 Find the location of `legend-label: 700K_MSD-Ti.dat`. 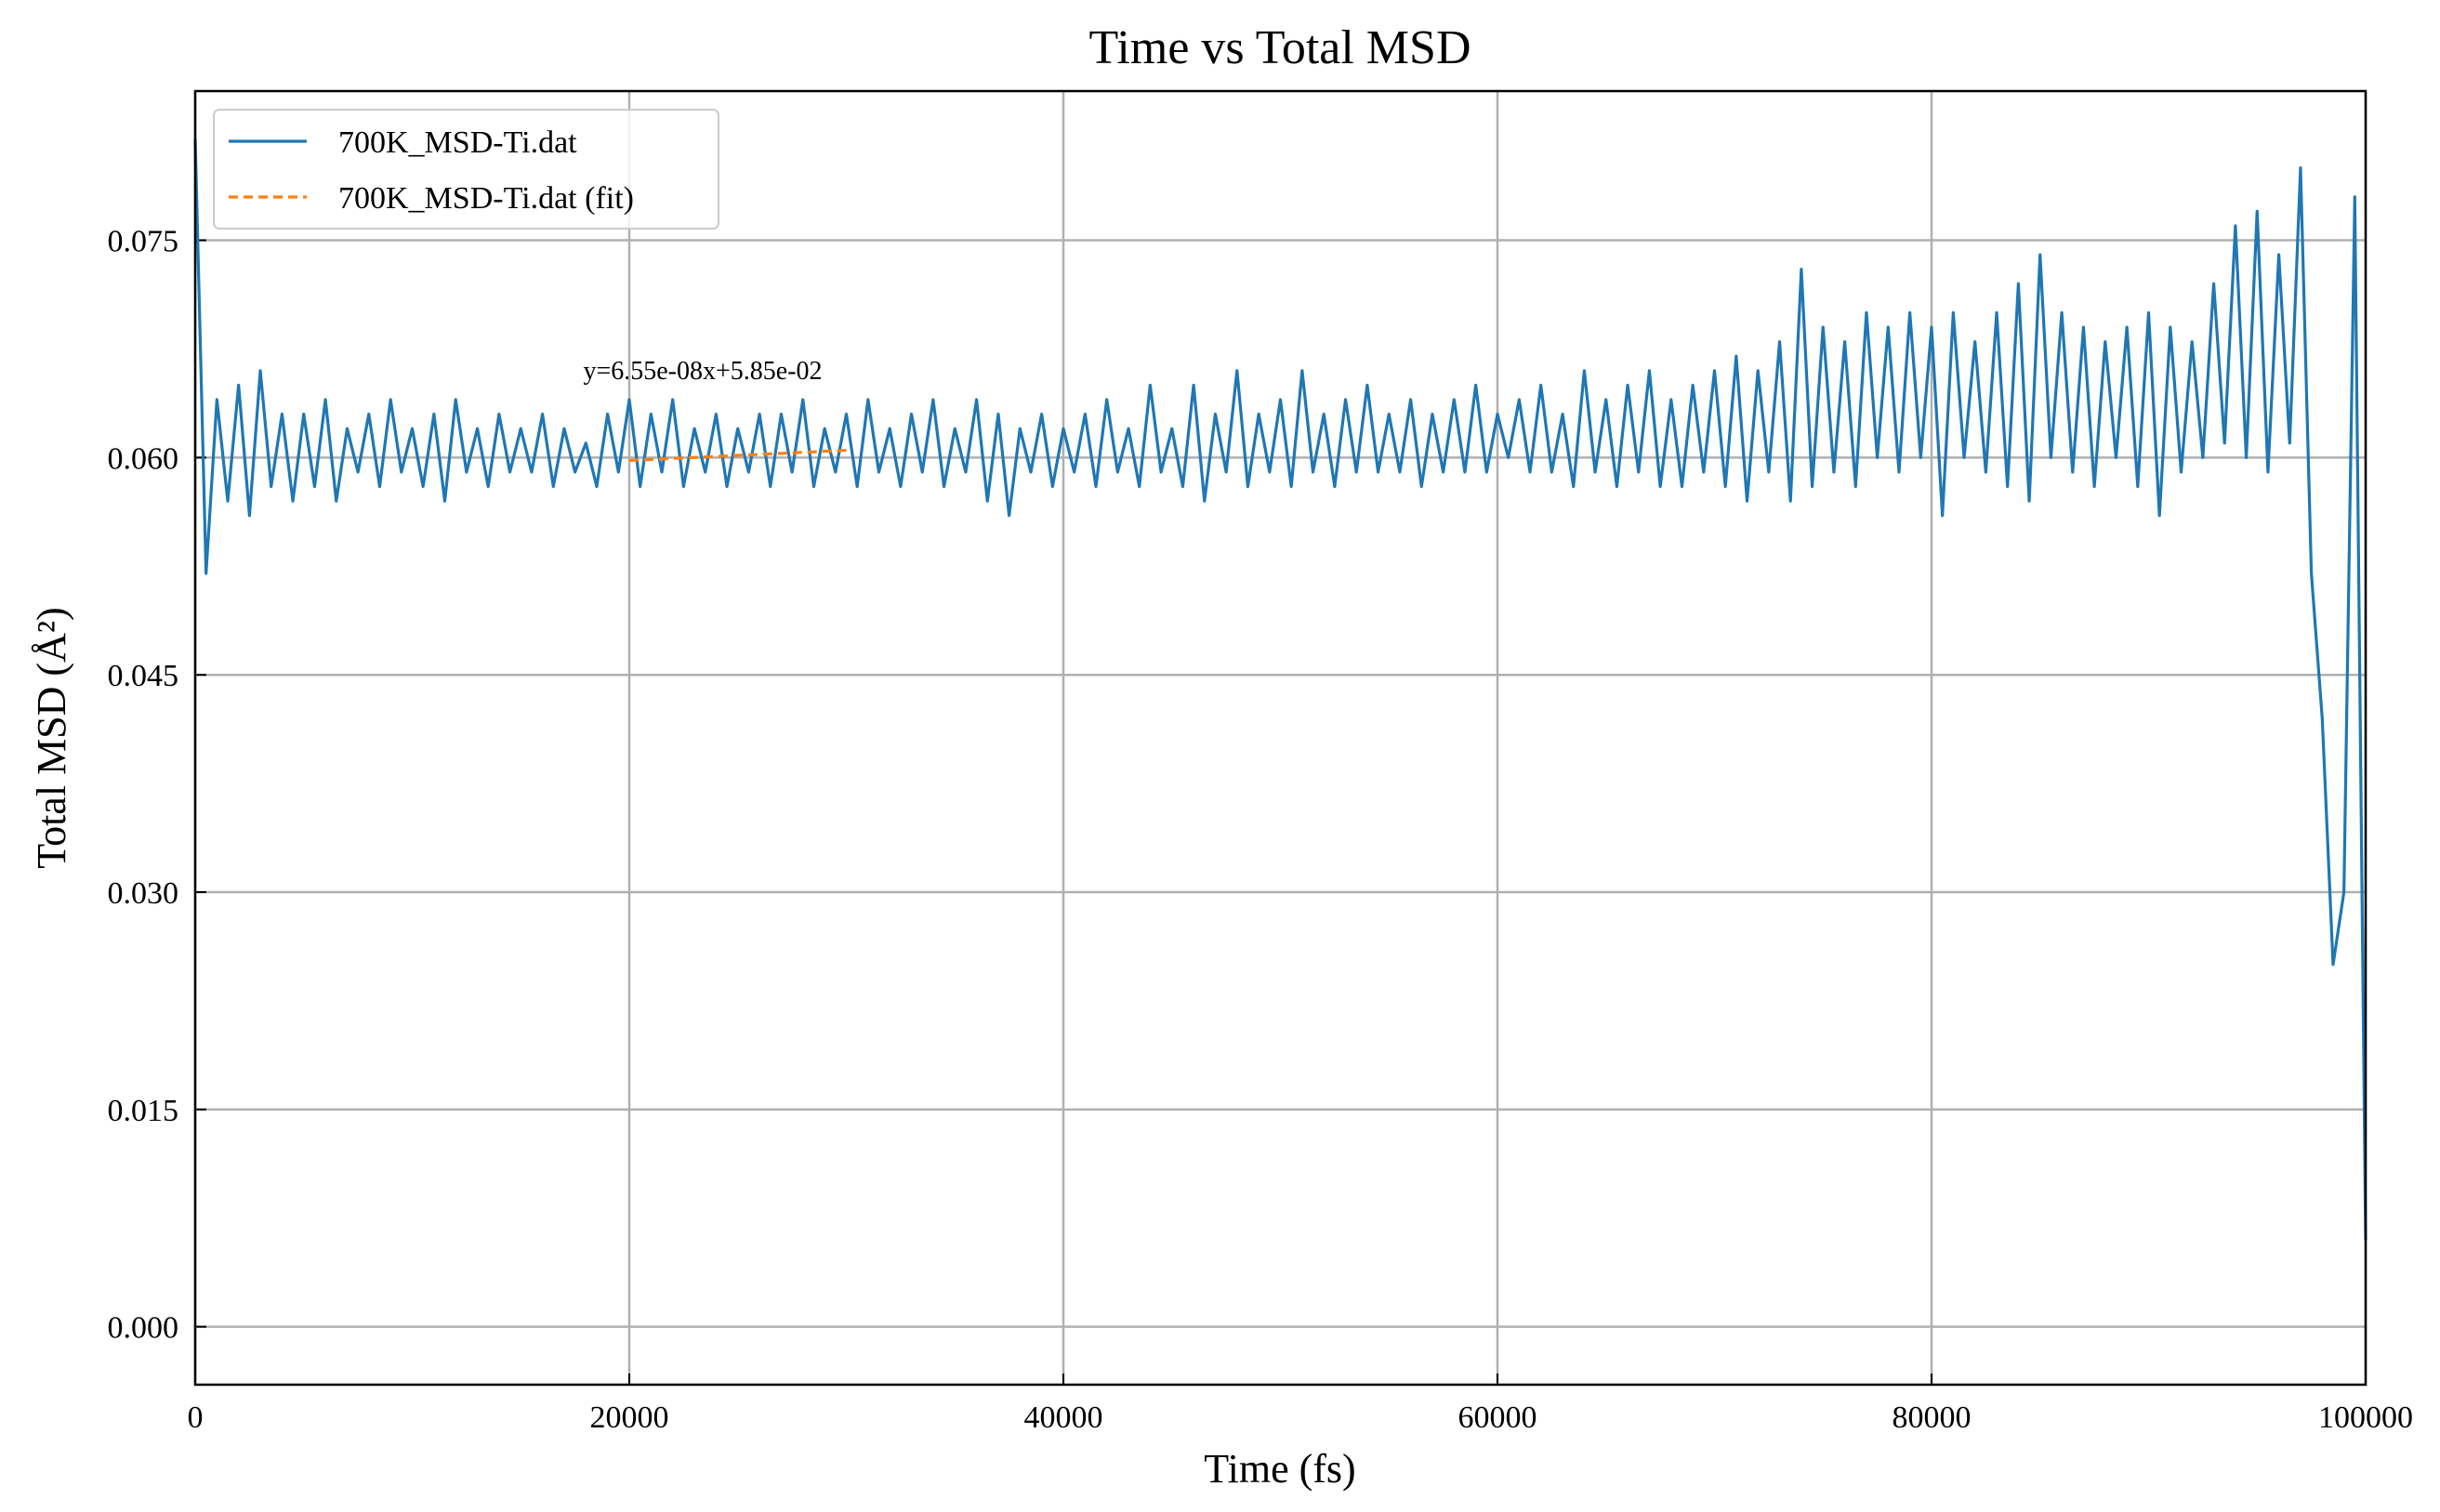

legend-label: 700K_MSD-Ti.dat is located at coordinates (457, 142).